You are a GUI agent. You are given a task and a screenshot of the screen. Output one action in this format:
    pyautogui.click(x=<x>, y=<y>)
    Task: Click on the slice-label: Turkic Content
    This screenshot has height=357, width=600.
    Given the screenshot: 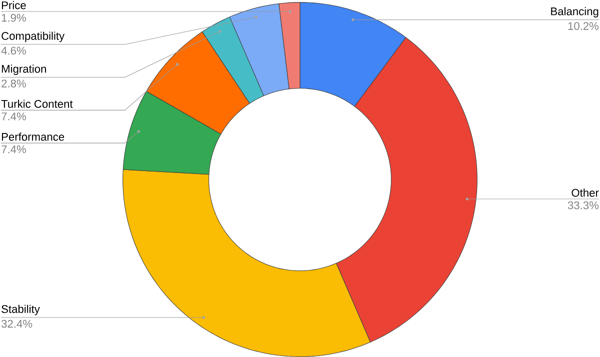 What is the action you would take?
    pyautogui.click(x=37, y=104)
    